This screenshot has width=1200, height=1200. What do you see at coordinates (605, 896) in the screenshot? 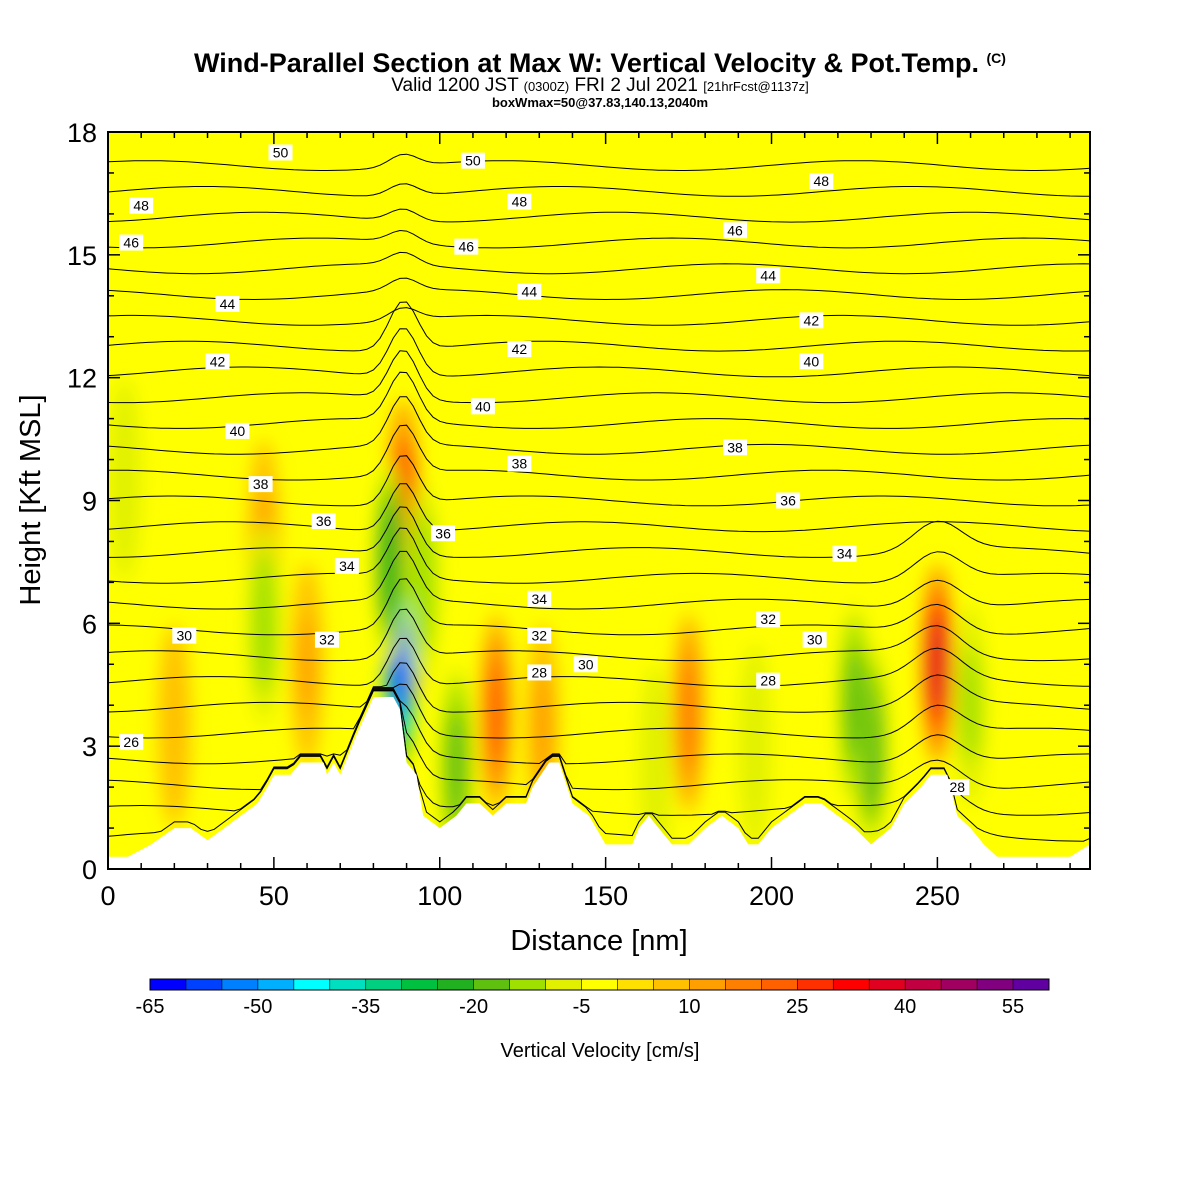
I see `x-tick-label: 150` at bounding box center [605, 896].